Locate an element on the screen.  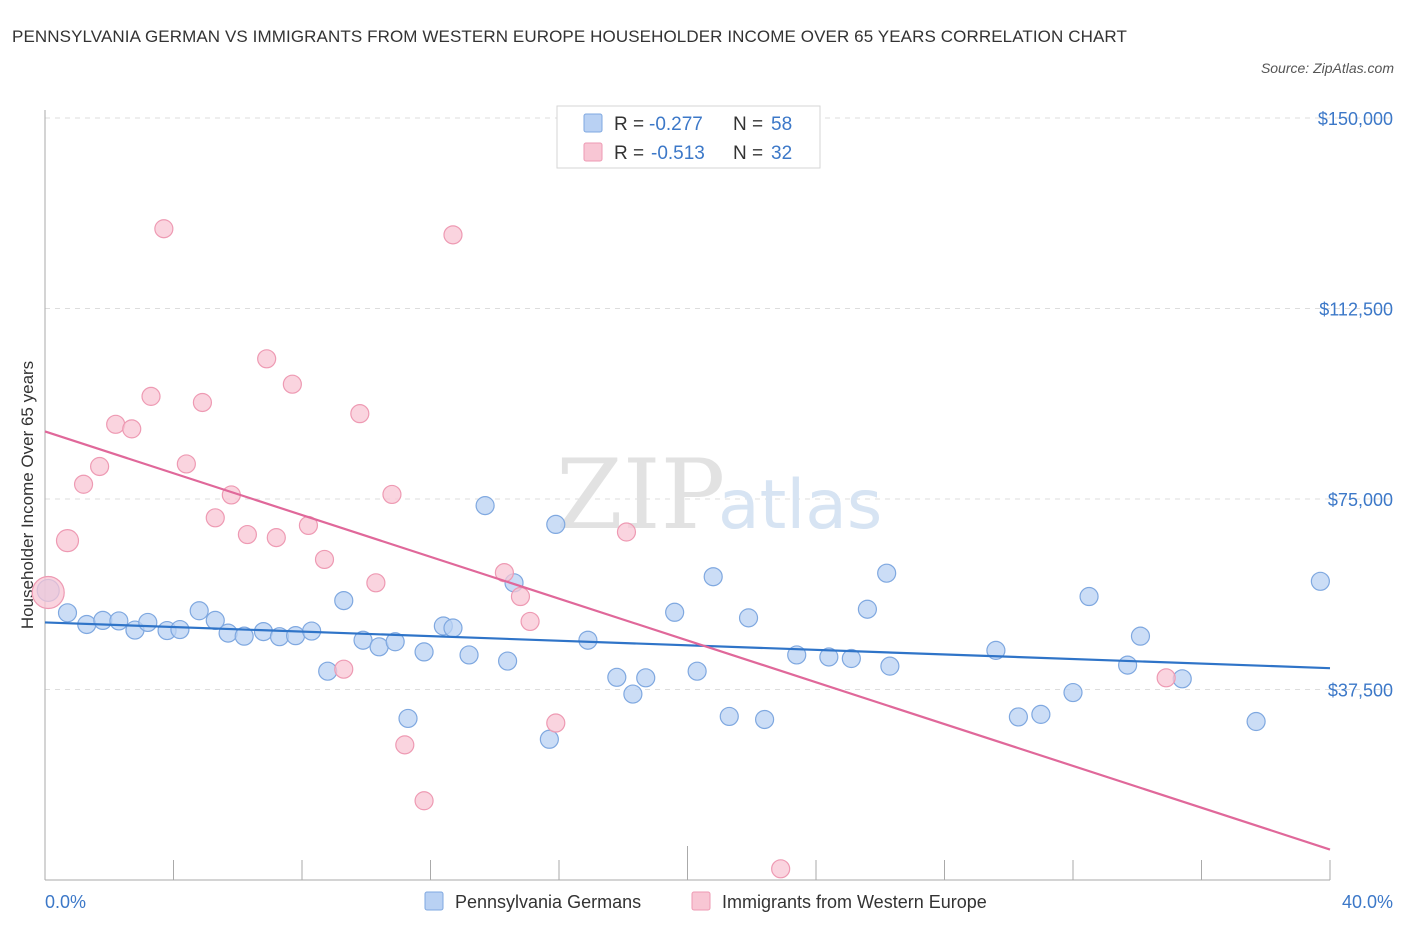
legend-r-value-blue: -0.277 is located at coordinates (676, 124).